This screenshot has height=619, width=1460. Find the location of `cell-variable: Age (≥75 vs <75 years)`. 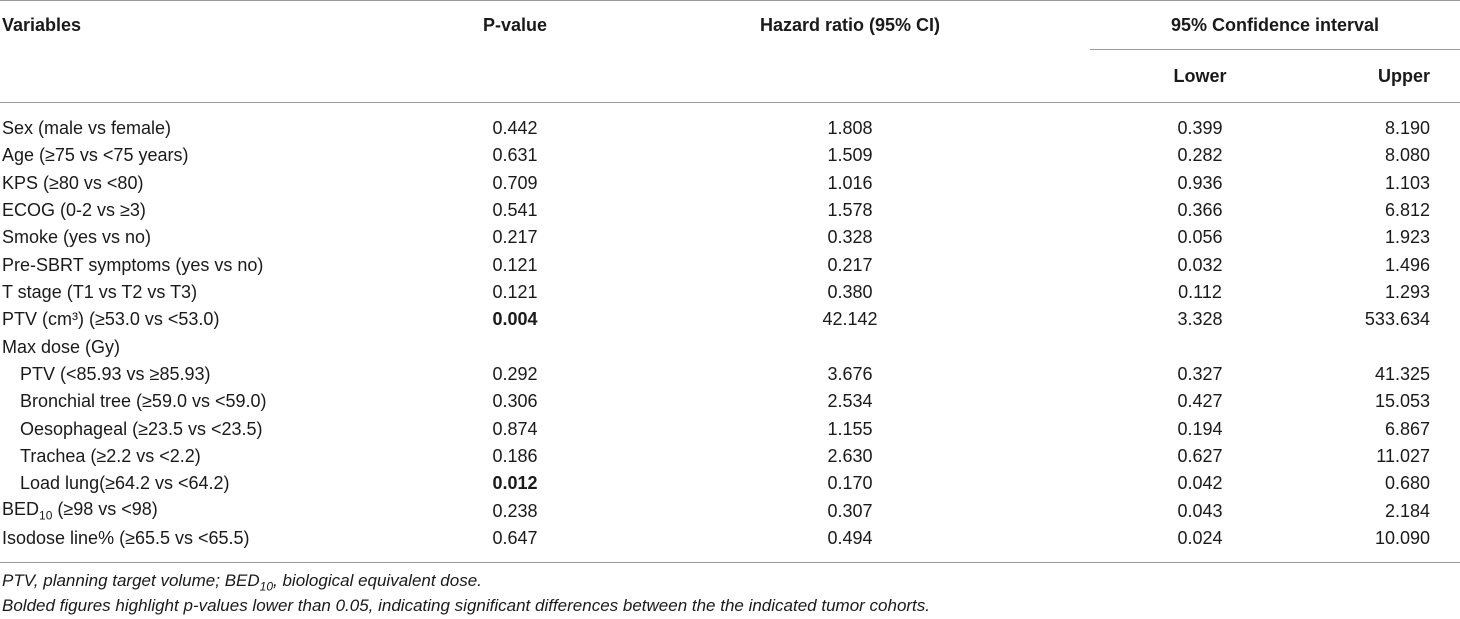

cell-variable: Age (≥75 vs <75 years) is located at coordinates (95, 155).